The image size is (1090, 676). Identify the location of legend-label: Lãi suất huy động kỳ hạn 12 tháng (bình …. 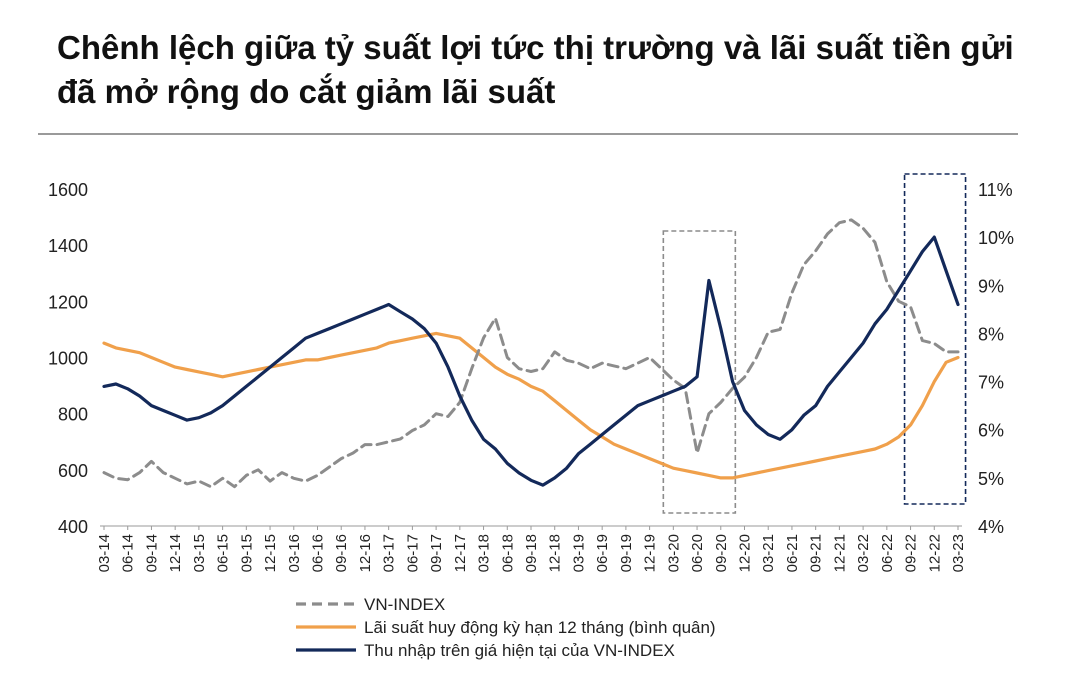
(540, 627).